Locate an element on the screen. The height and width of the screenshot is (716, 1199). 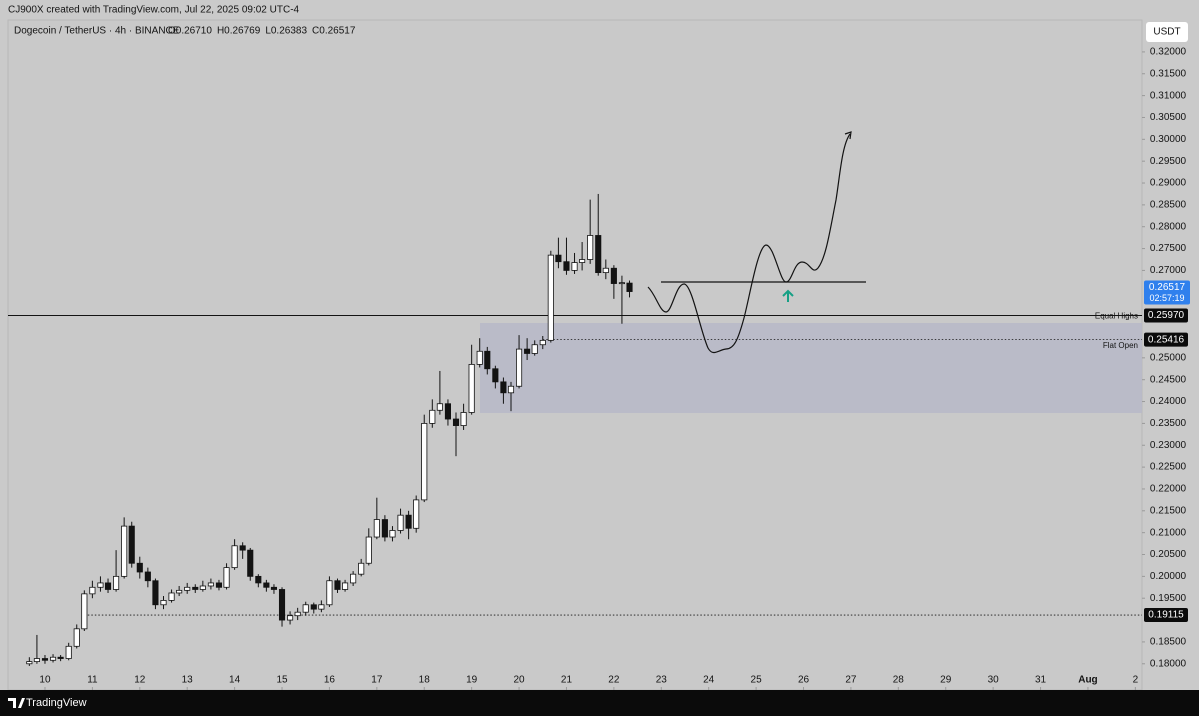
x-tick-label: 13 is located at coordinates (188, 680).